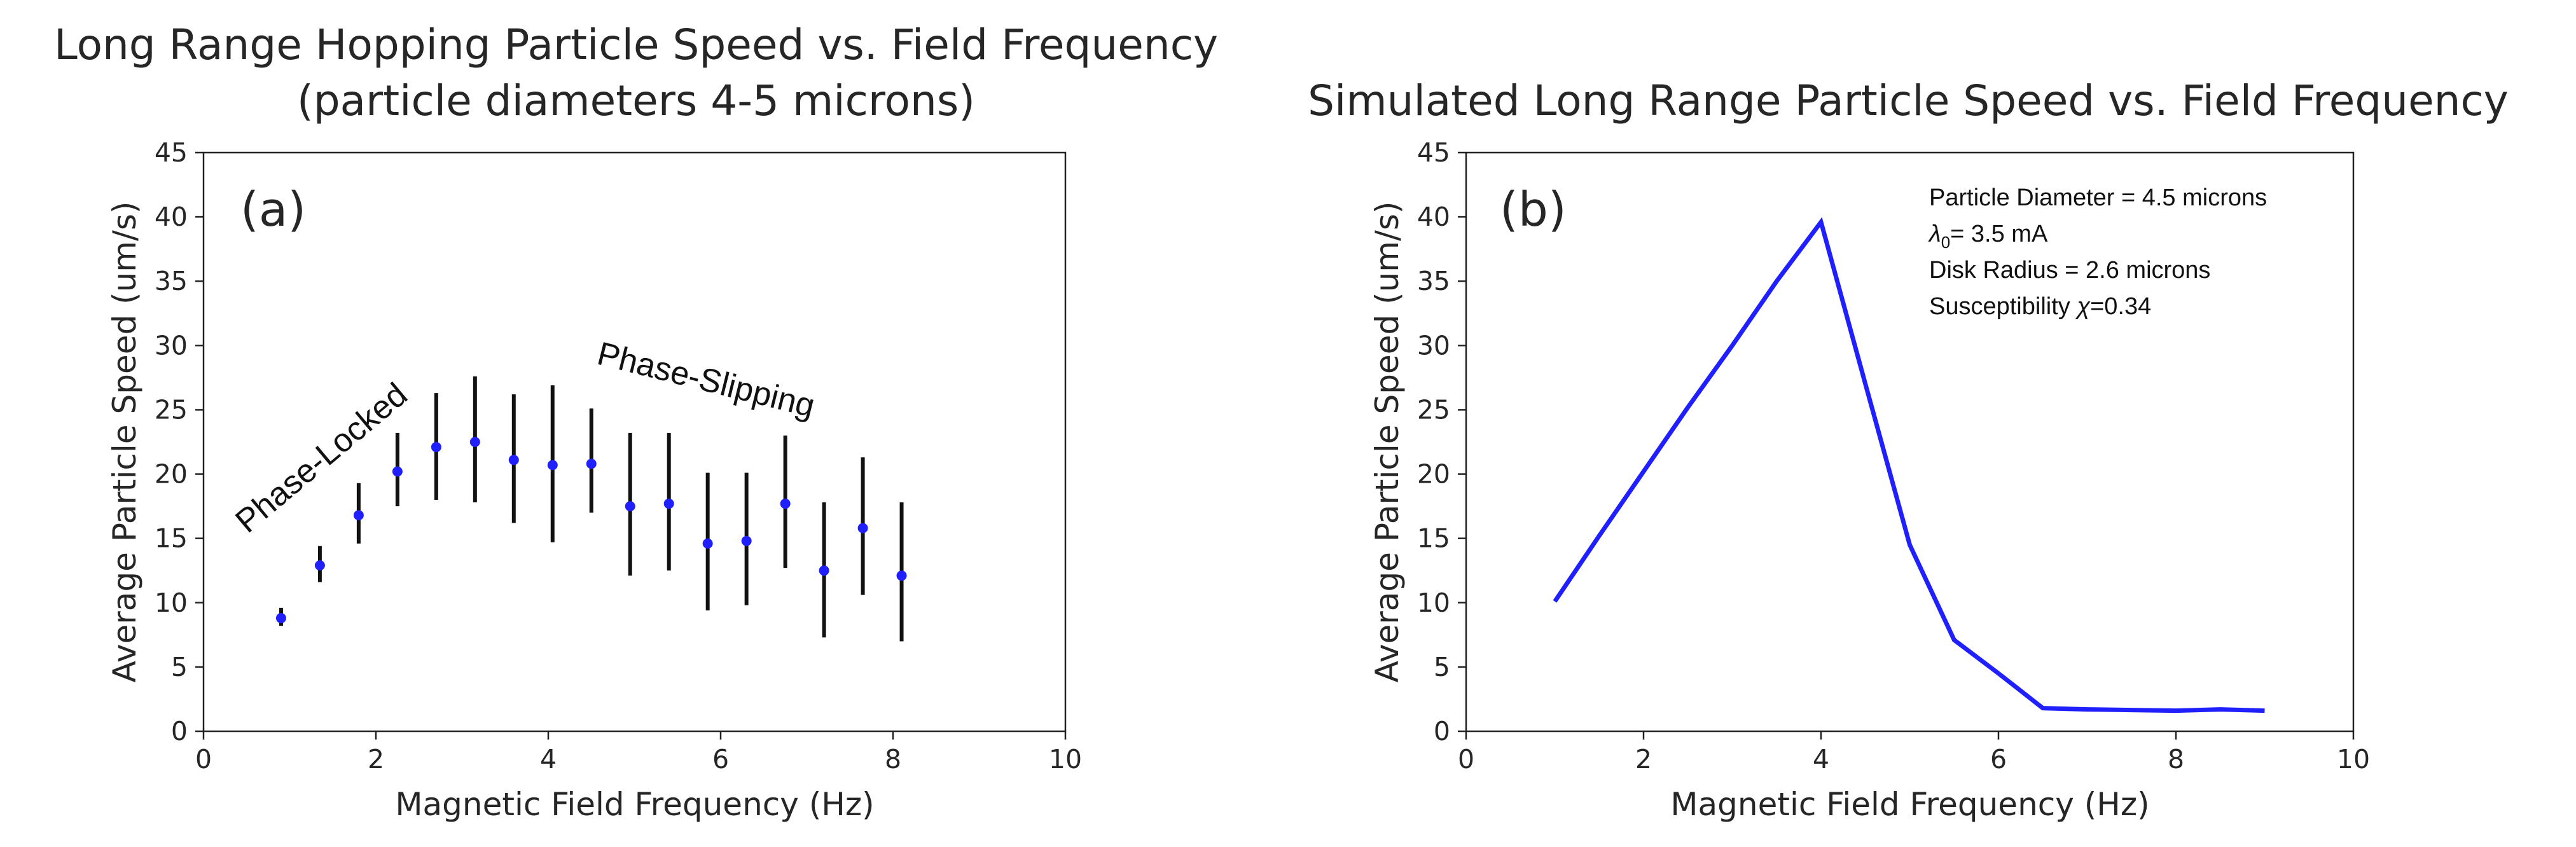 The image size is (2576, 847). I want to click on panel-b-ytick-label: 5, so click(1442, 667).